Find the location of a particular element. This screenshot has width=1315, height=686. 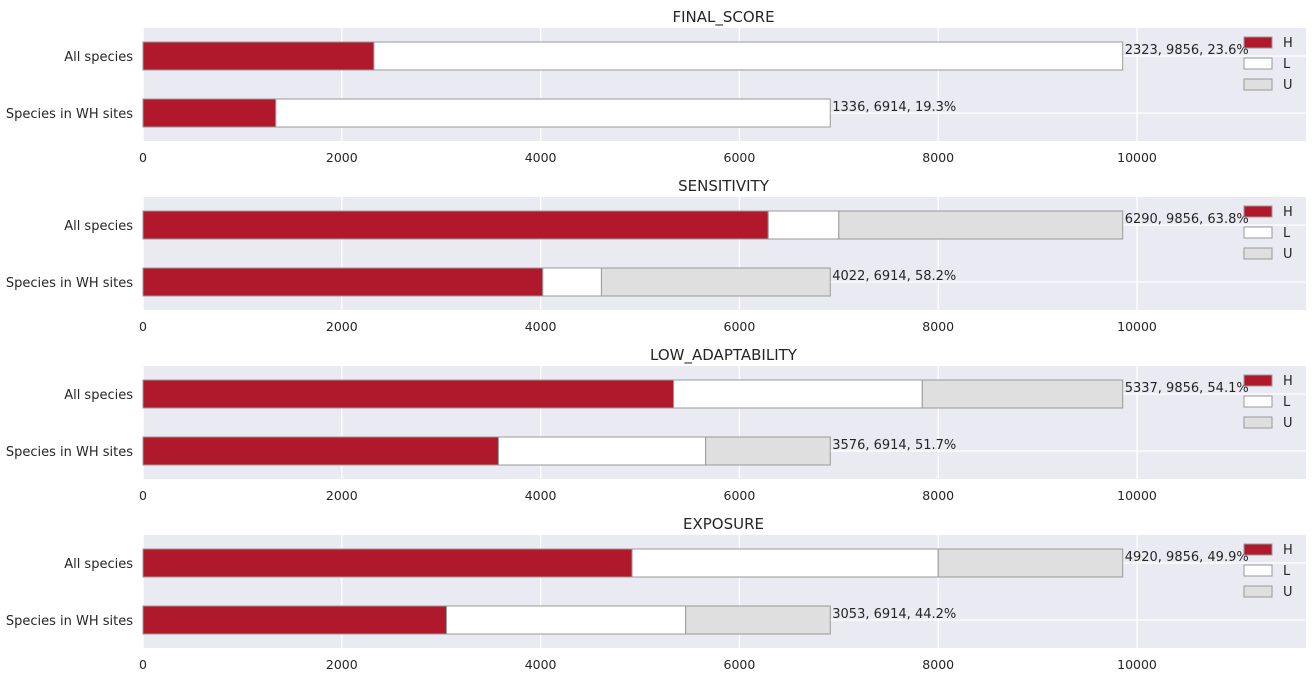

bar-annotation: 5337, 9856, 54.1% is located at coordinates (1187, 388).